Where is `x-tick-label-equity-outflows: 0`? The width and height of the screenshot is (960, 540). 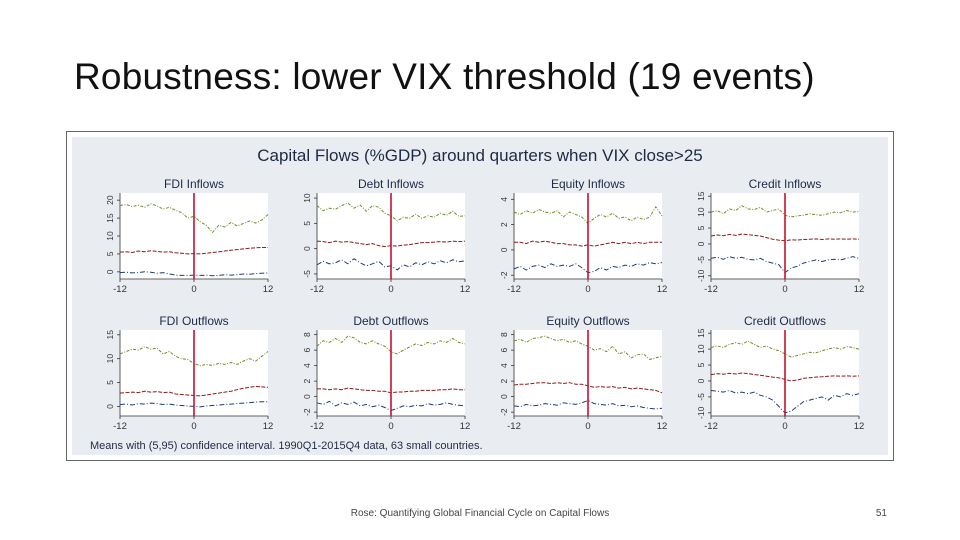
x-tick-label-equity-outflows: 0 is located at coordinates (587, 426).